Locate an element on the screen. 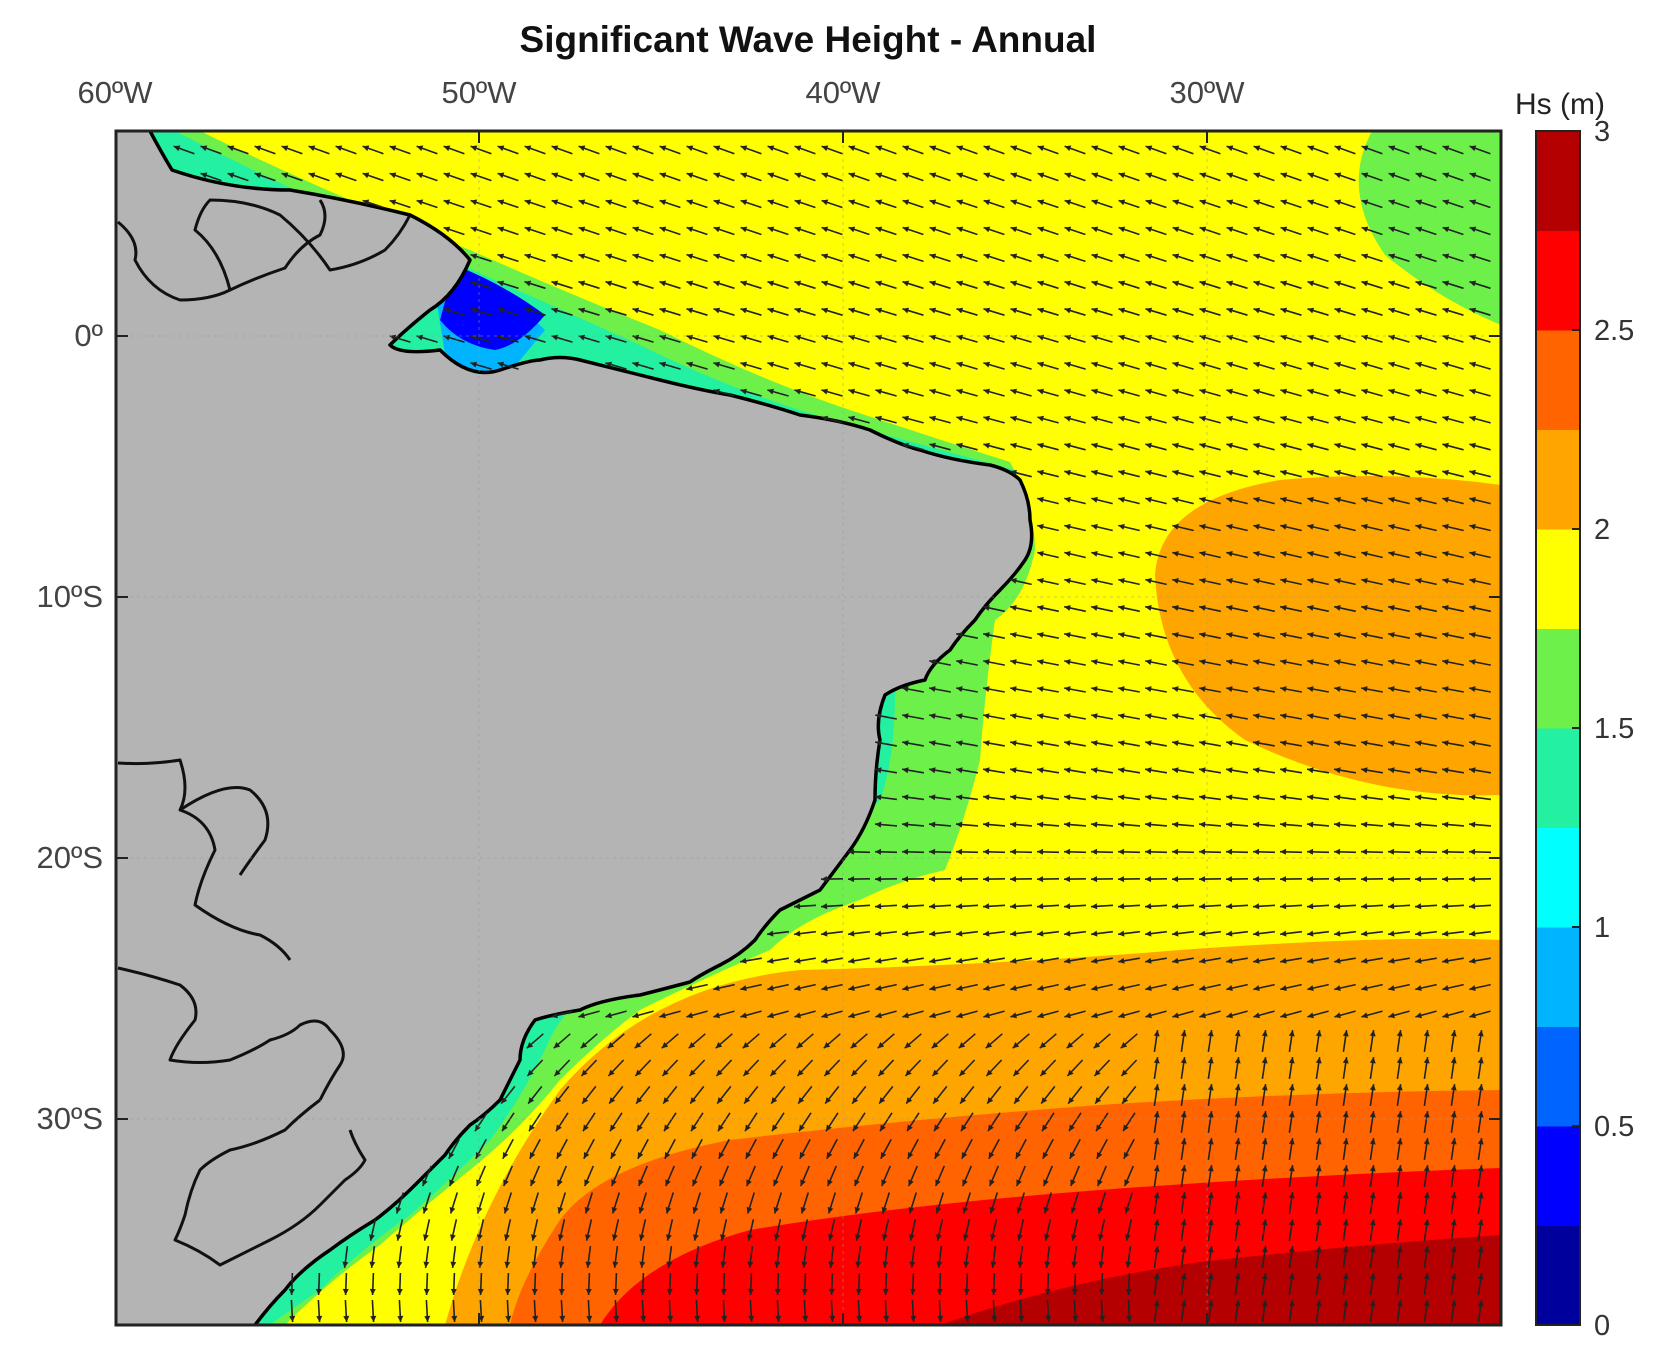 The height and width of the screenshot is (1358, 1659). colorbar-tick-label: 3 is located at coordinates (1602, 132).